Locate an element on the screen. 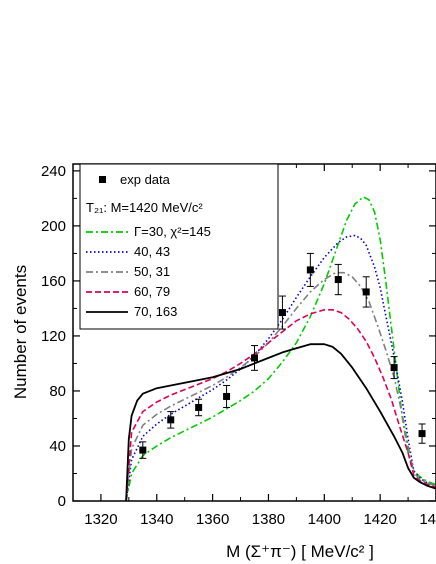 Image resolution: width=436 pixels, height=564 pixels. y-tick-label: 200 is located at coordinates (53, 226).